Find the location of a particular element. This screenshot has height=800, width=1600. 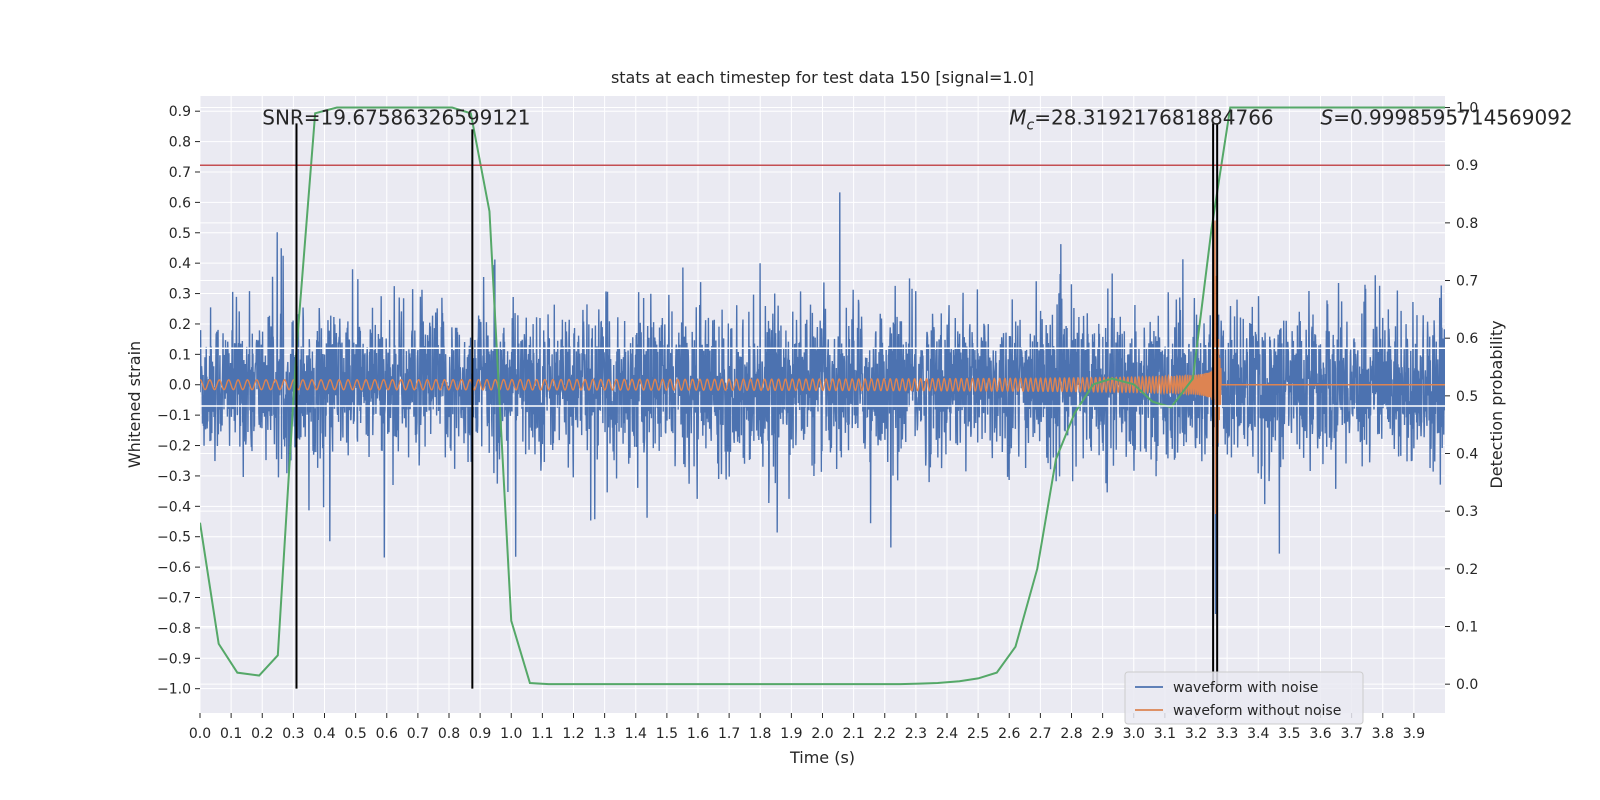

y-tick-label-left: −0.9 is located at coordinates (174, 659).